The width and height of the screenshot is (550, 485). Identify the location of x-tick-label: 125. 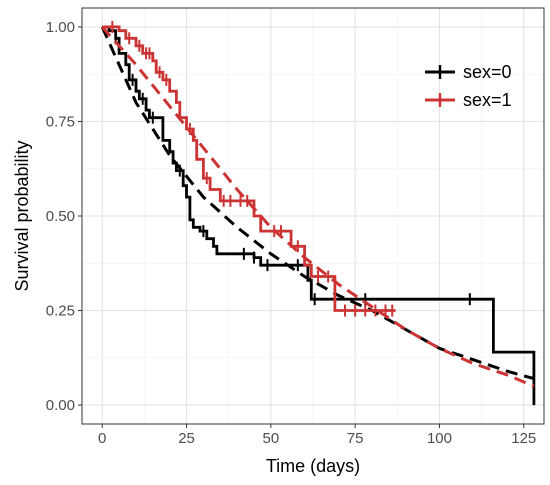
(523, 438).